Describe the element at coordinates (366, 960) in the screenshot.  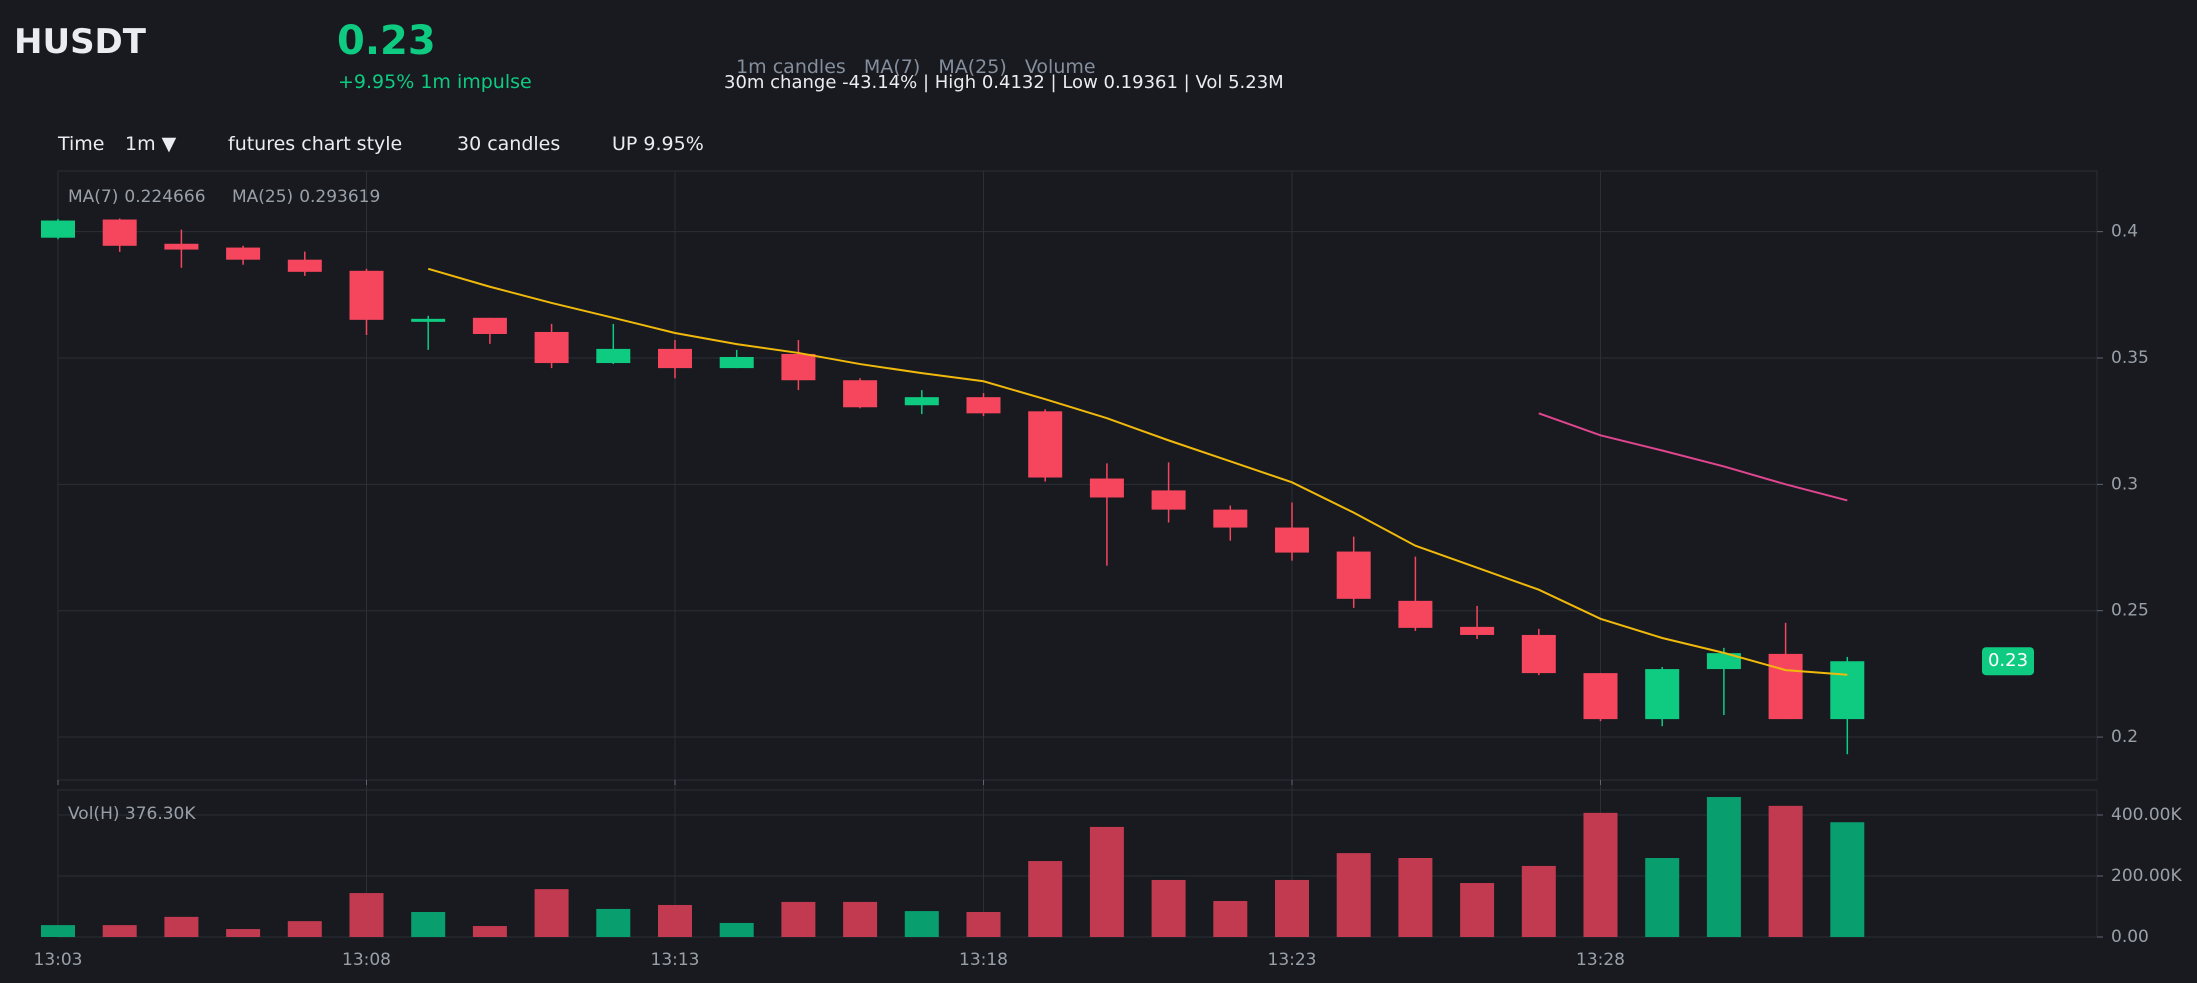
I see `x-tick-label: 13:08` at that location.